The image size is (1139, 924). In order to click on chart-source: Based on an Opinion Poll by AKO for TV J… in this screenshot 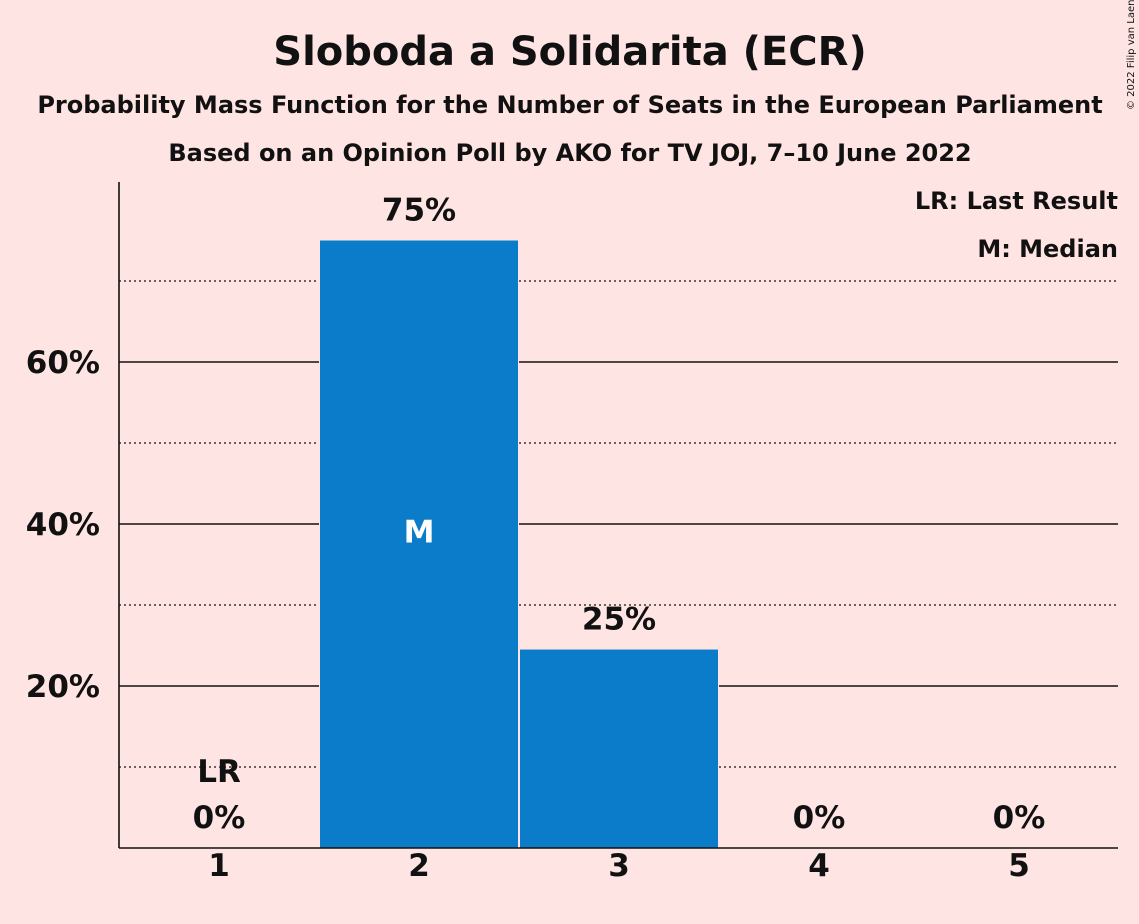, I will do `click(569, 153)`.